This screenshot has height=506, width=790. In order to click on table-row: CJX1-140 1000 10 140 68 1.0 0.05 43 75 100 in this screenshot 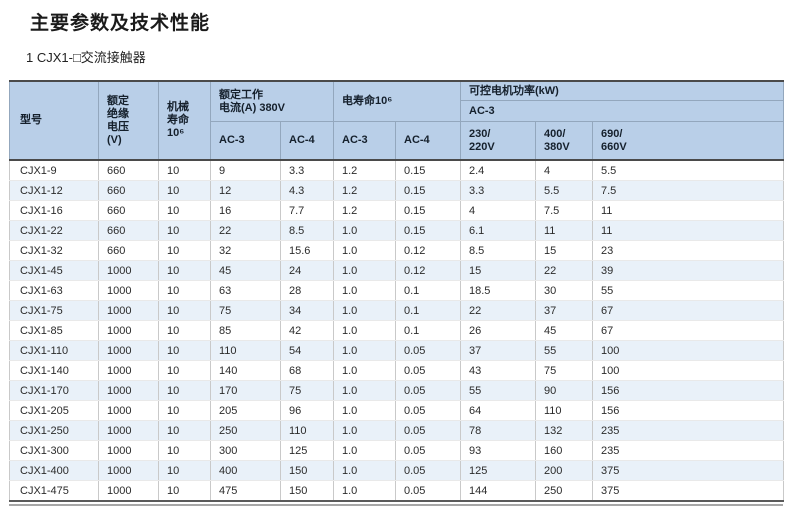, I will do `click(396, 370)`.